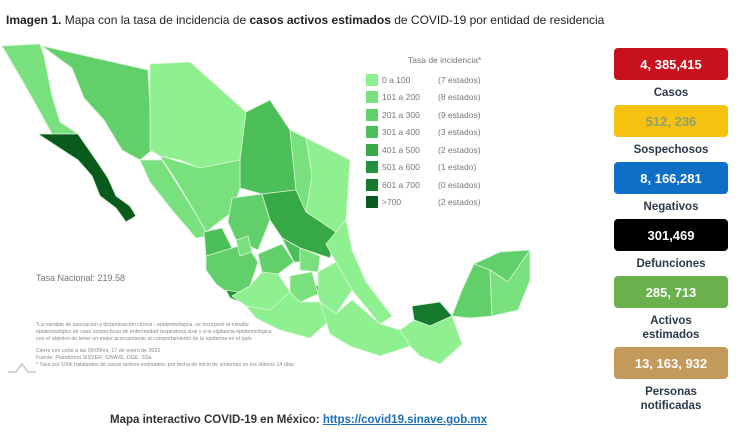  I want to click on state-veracruz, so click(359, 272).